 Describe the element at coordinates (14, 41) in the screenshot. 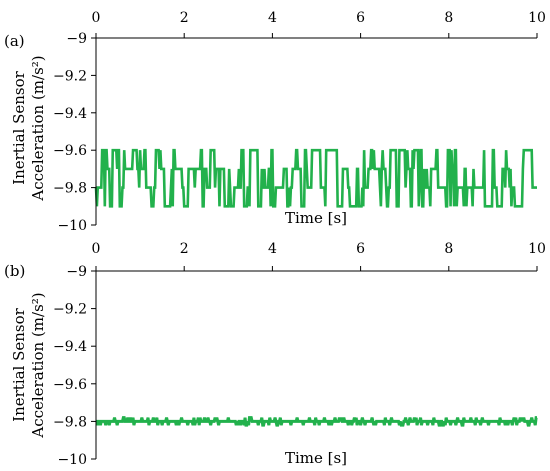

I see `panel-label-a: (a)` at that location.